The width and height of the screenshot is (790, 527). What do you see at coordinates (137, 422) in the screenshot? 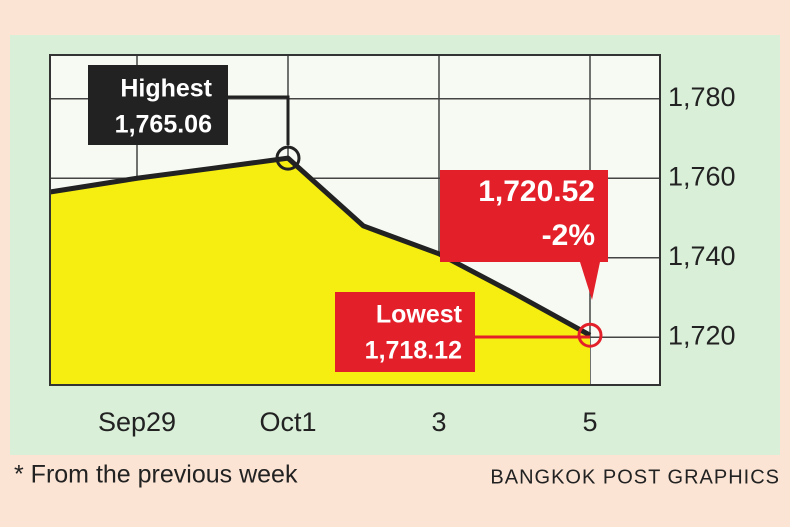
I see `x-tick-label: Sep29` at bounding box center [137, 422].